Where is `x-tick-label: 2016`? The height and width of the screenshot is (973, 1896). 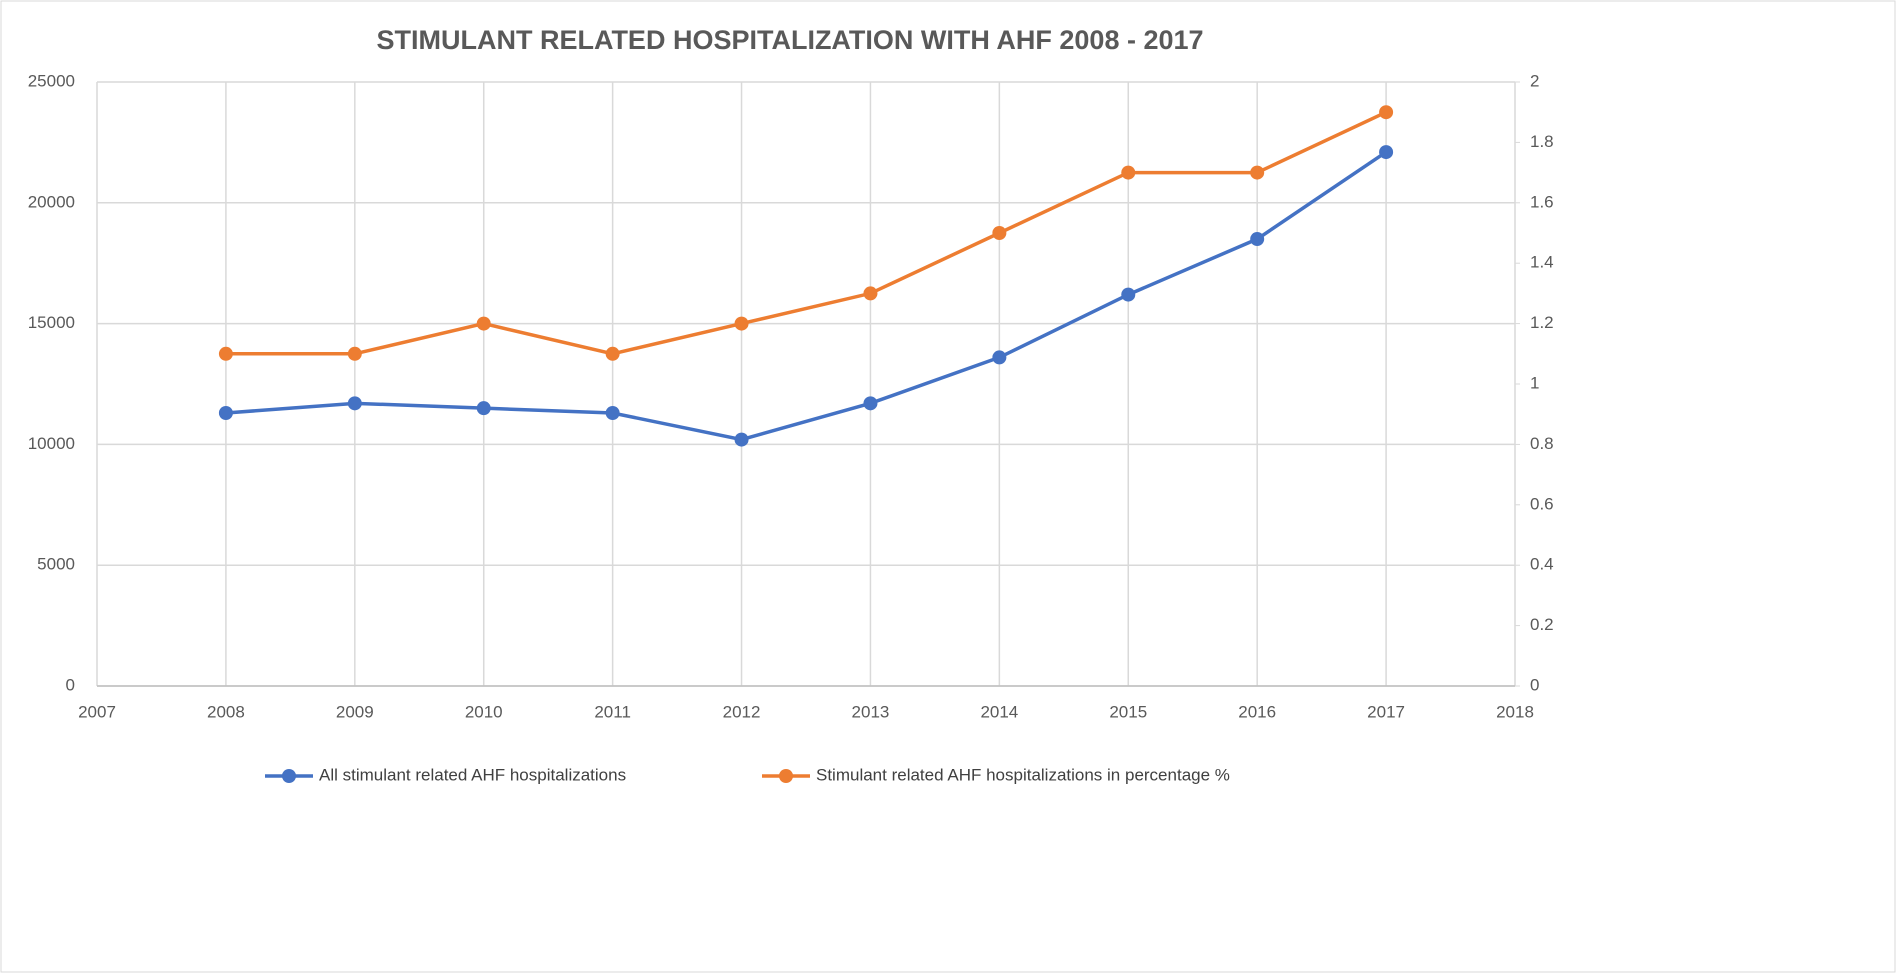
x-tick-label: 2016 is located at coordinates (1257, 711).